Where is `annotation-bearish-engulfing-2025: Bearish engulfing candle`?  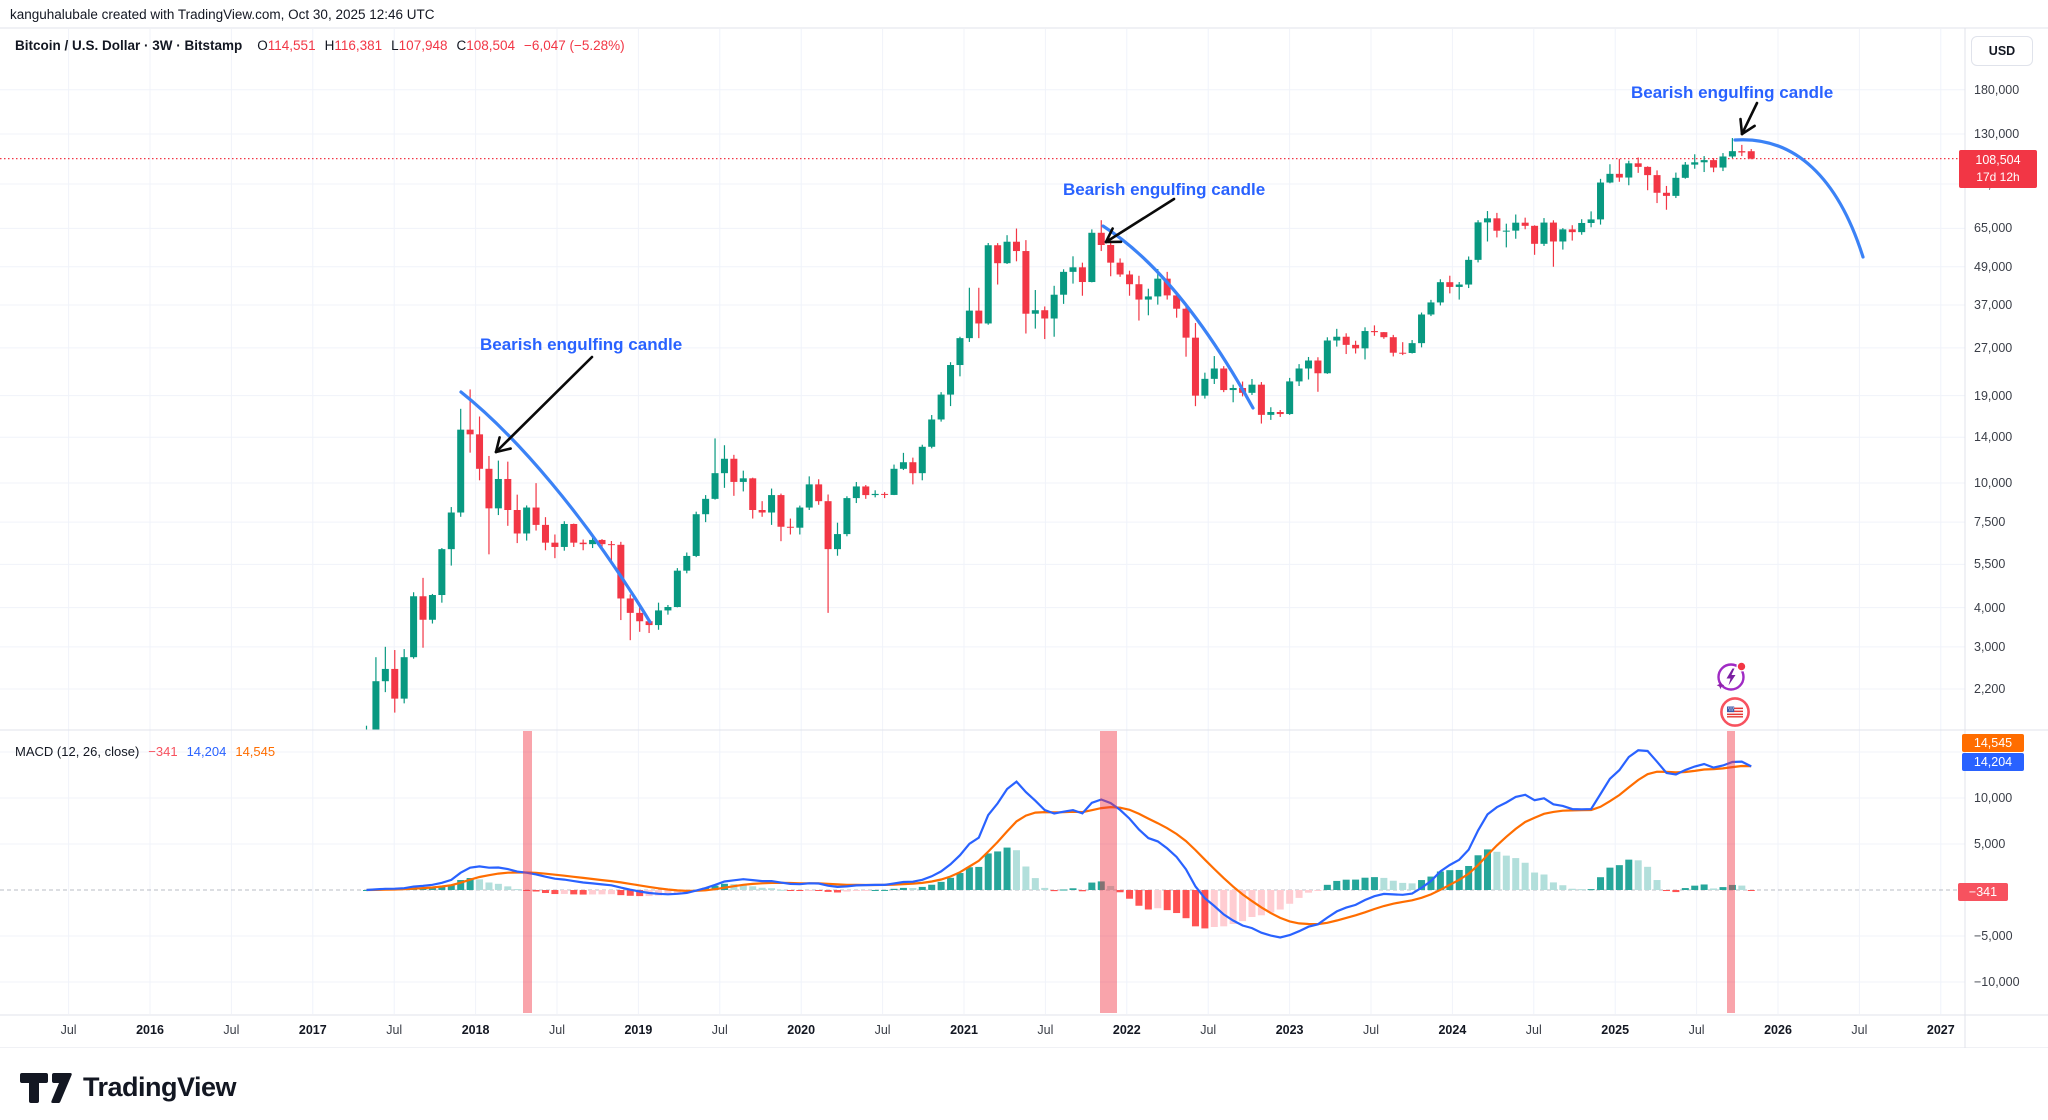
annotation-bearish-engulfing-2025: Bearish engulfing candle is located at coordinates (1732, 92).